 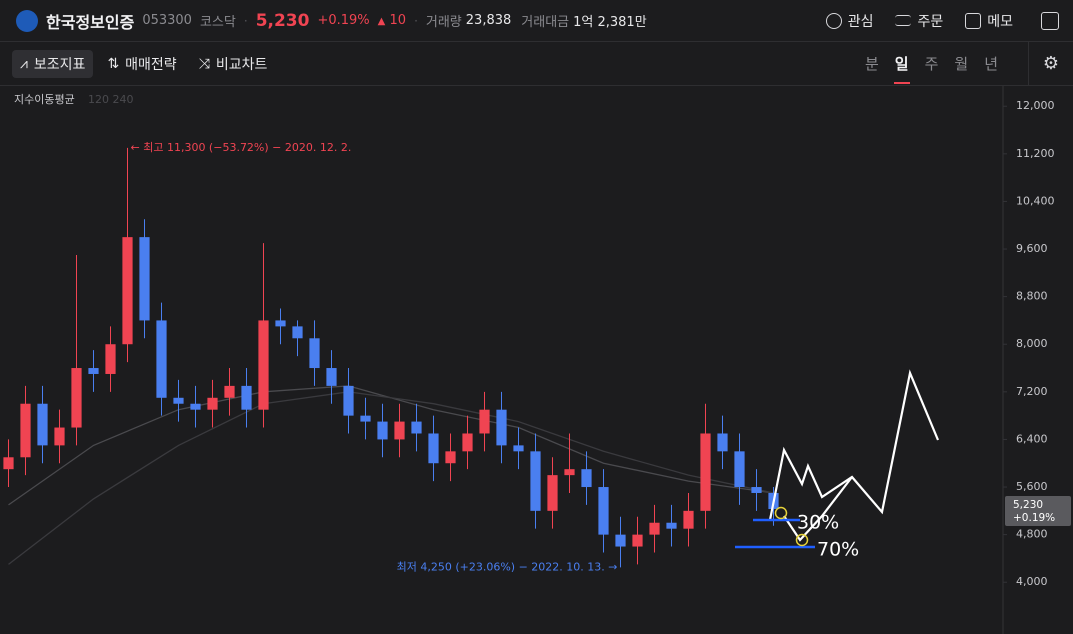 I want to click on memo-button: 메모, so click(x=989, y=21).